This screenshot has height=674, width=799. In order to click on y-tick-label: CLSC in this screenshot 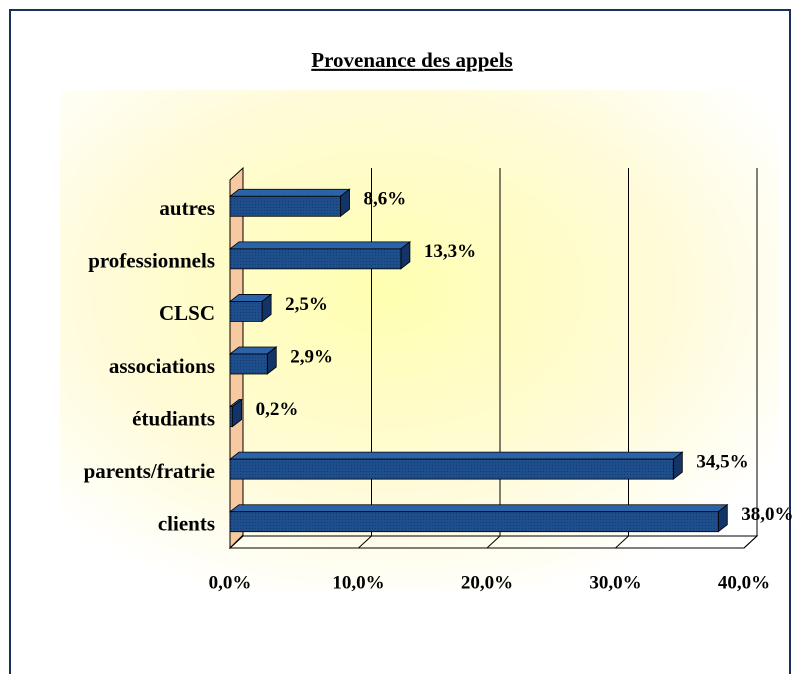, I will do `click(187, 313)`.